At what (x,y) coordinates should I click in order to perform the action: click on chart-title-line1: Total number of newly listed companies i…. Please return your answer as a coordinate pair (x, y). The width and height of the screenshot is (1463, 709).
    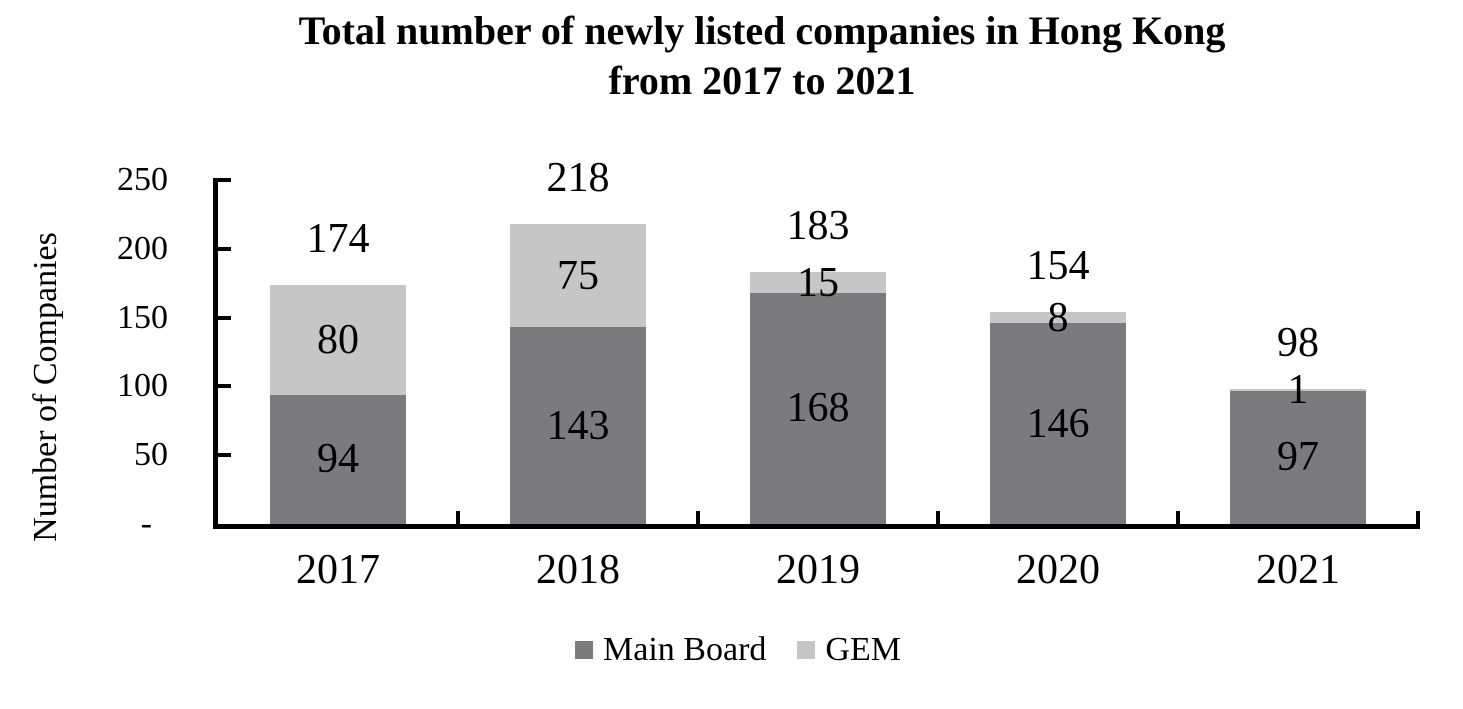
    Looking at the image, I should click on (762, 30).